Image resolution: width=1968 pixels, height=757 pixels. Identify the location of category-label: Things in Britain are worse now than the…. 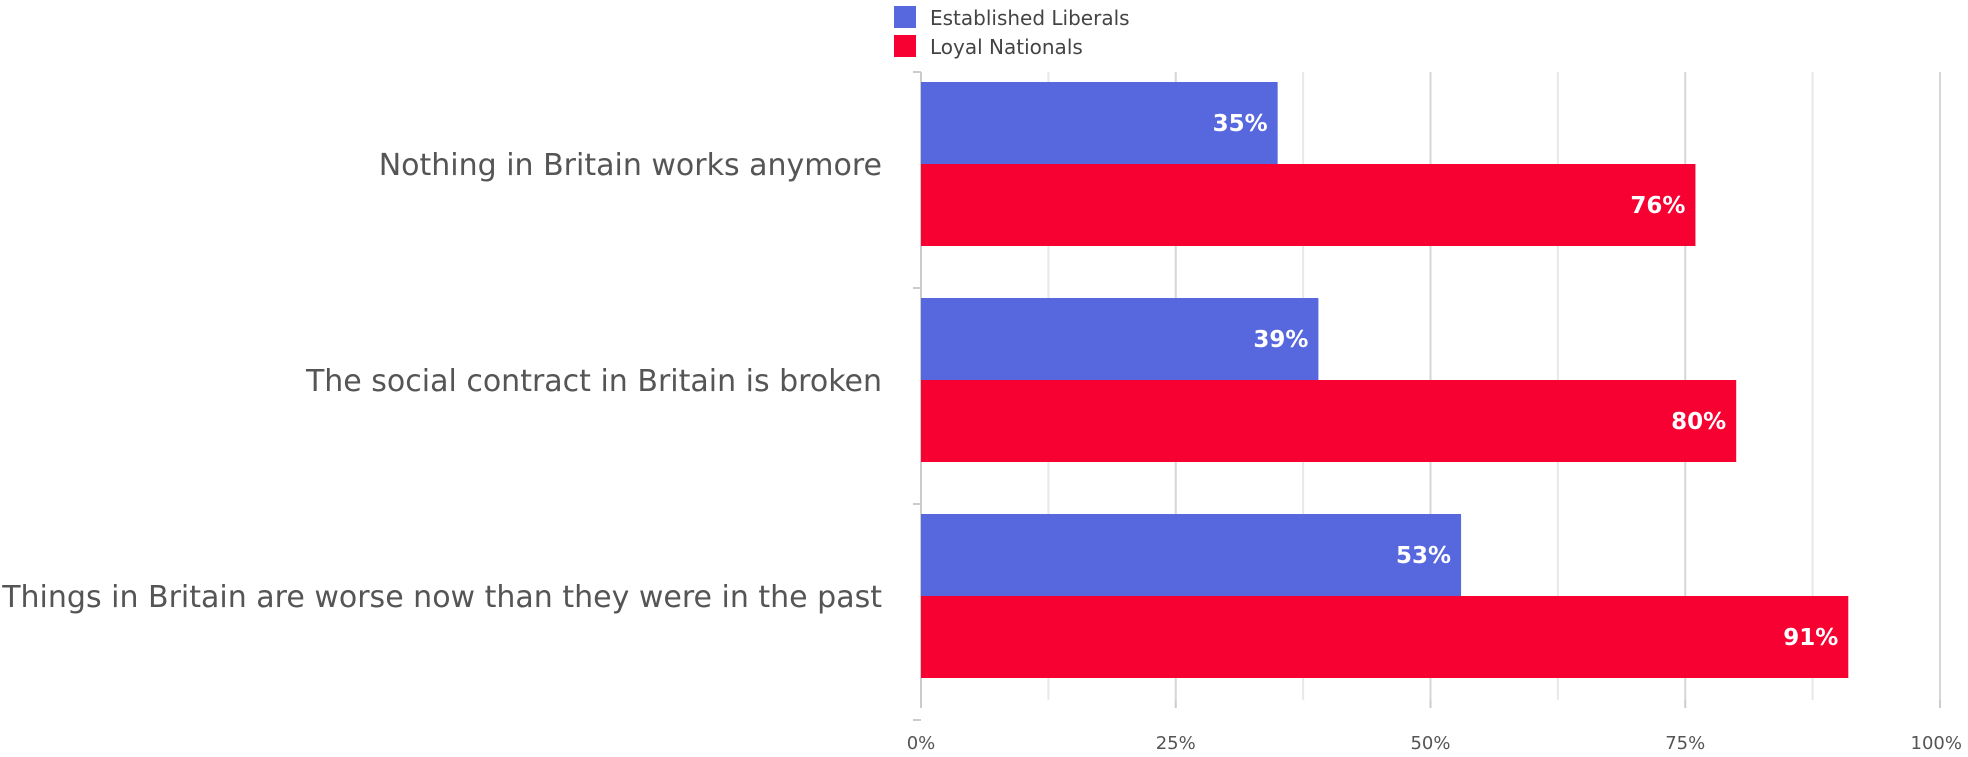
(441, 597).